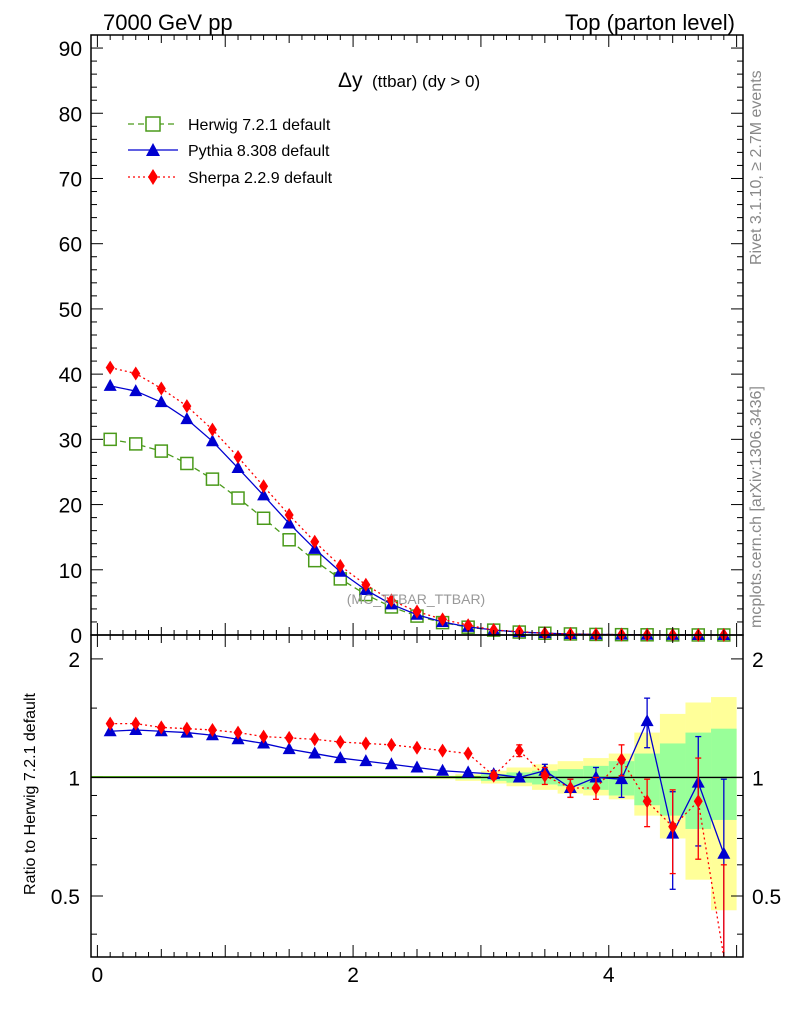 Image resolution: width=786 pixels, height=1024 pixels. Describe the element at coordinates (70, 440) in the screenshot. I see `main-ytick-label: 30` at that location.